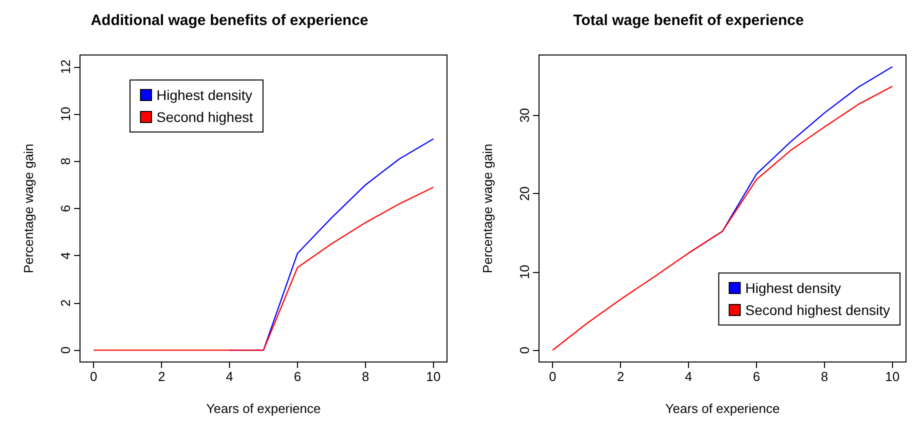  I want to click on line-series, so click(263, 268).